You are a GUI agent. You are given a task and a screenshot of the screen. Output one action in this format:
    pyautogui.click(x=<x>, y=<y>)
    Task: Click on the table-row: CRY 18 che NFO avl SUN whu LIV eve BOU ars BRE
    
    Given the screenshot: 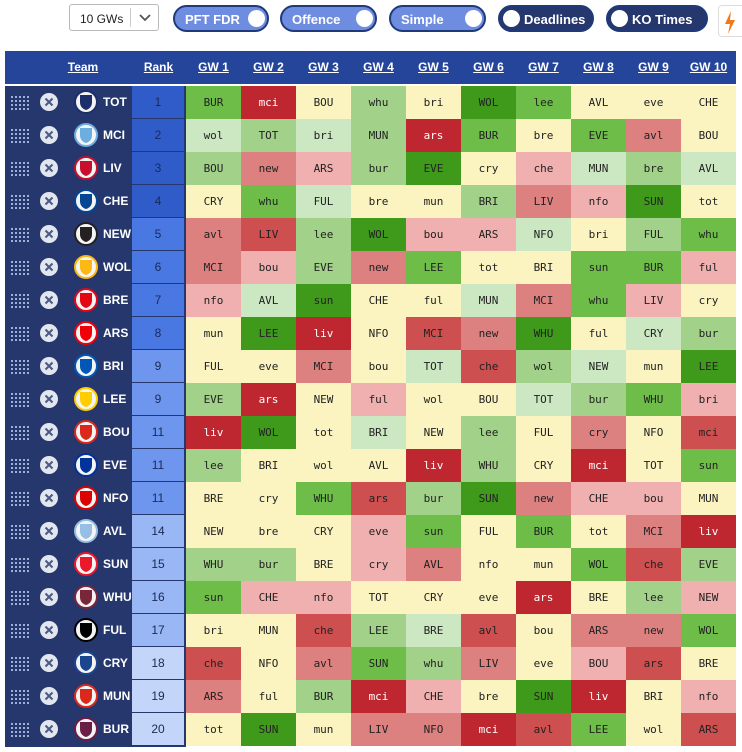 What is the action you would take?
    pyautogui.click(x=370, y=663)
    